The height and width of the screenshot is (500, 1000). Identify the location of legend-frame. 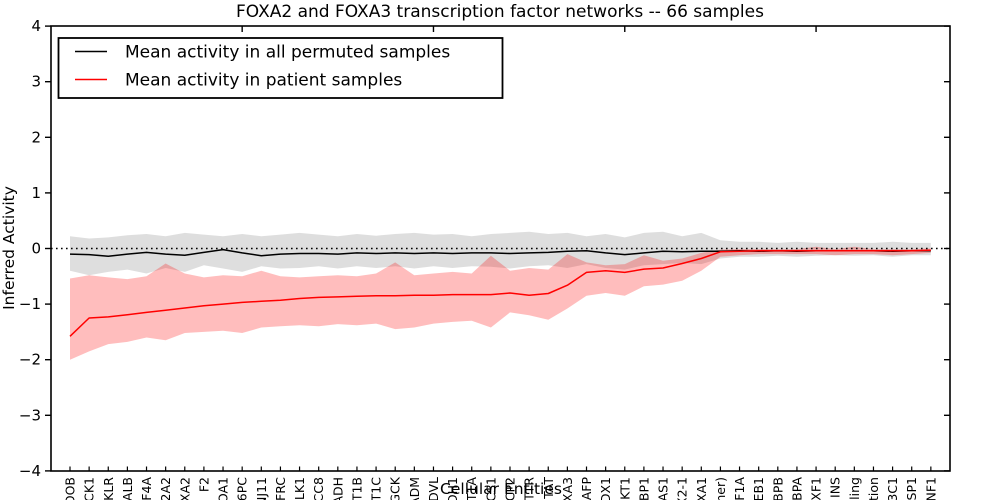
(280, 68).